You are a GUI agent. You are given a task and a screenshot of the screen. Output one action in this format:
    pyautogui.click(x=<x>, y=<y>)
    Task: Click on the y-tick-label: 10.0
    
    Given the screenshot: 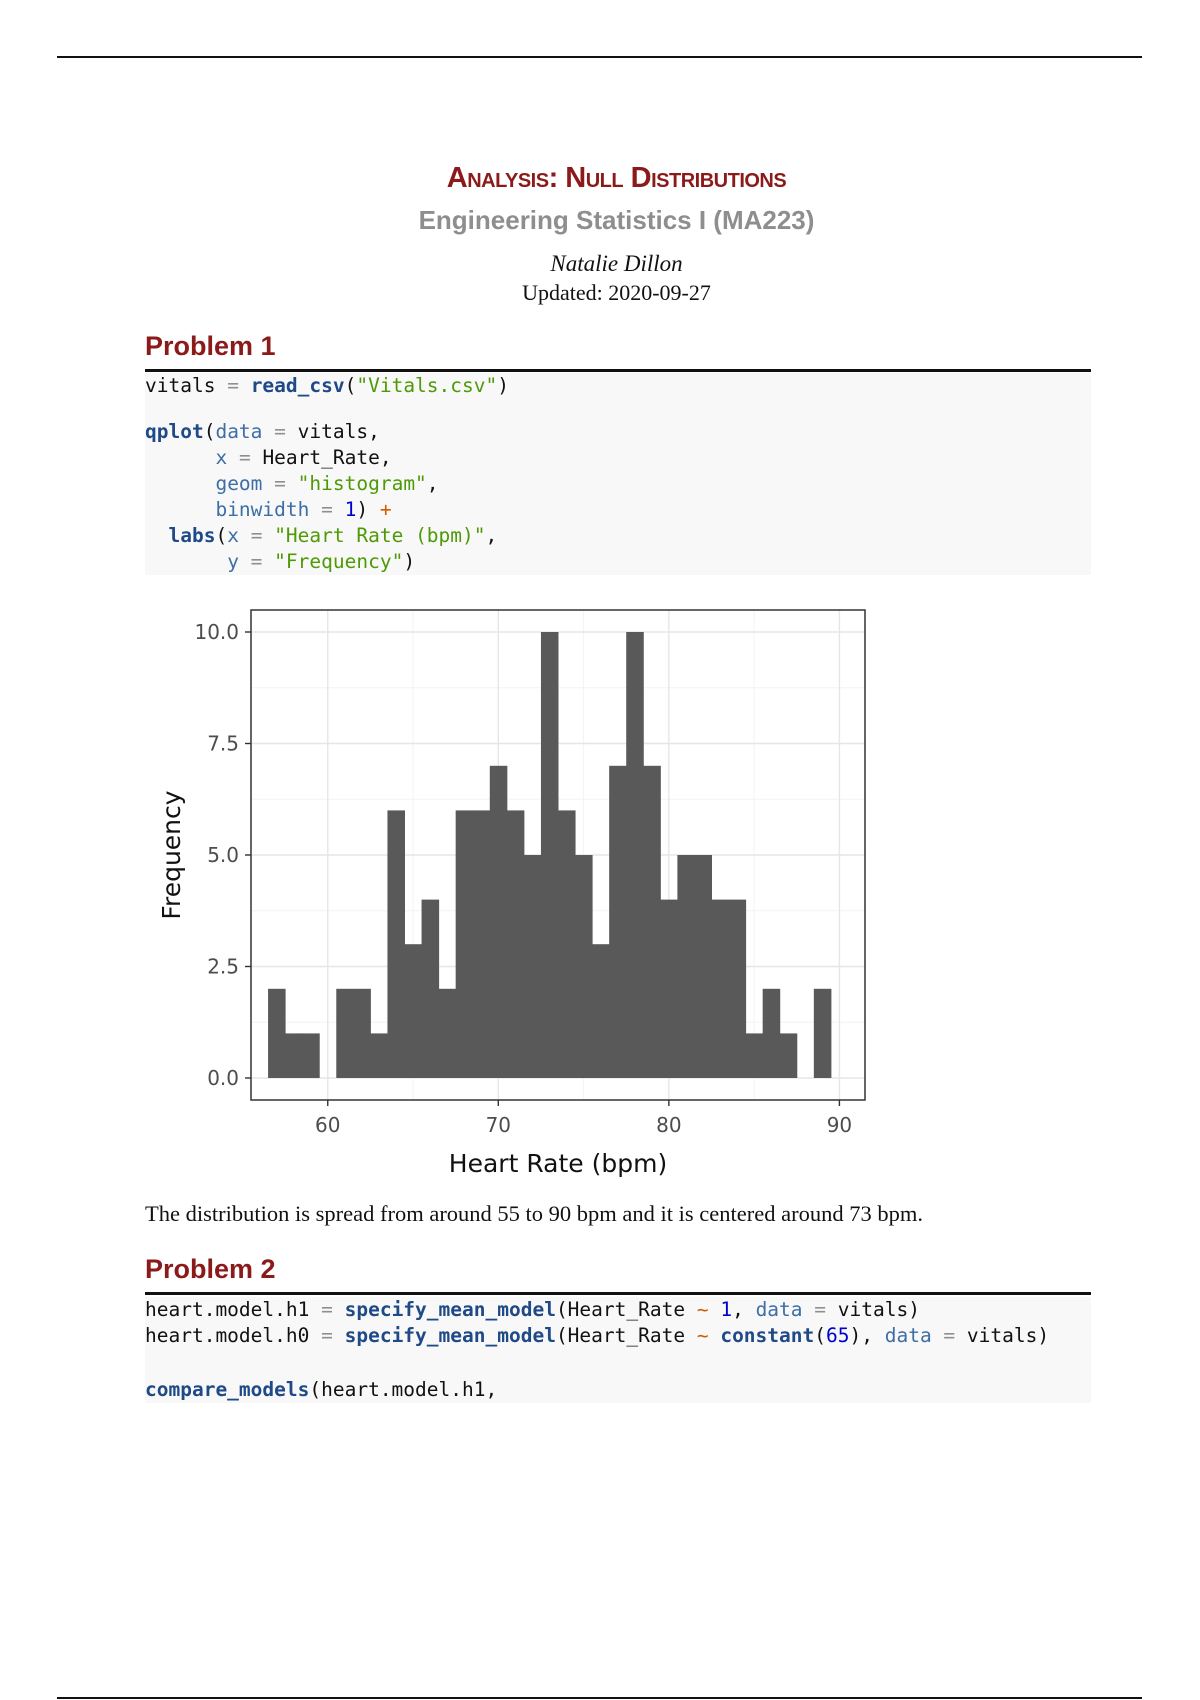 What is the action you would take?
    pyautogui.click(x=216, y=632)
    